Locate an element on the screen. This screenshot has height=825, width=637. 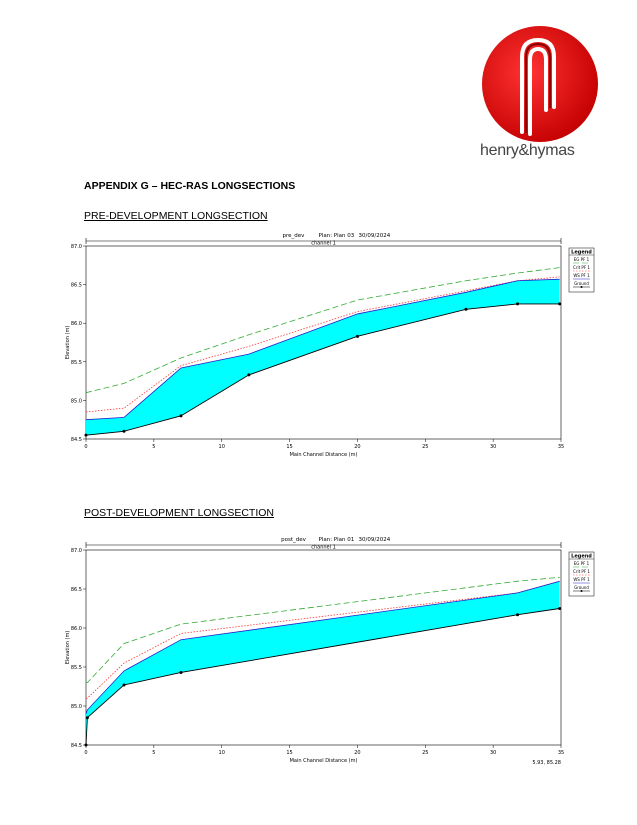
post-development-title: POST-DEVELOPMENT LONGSECTION is located at coordinates (179, 513).